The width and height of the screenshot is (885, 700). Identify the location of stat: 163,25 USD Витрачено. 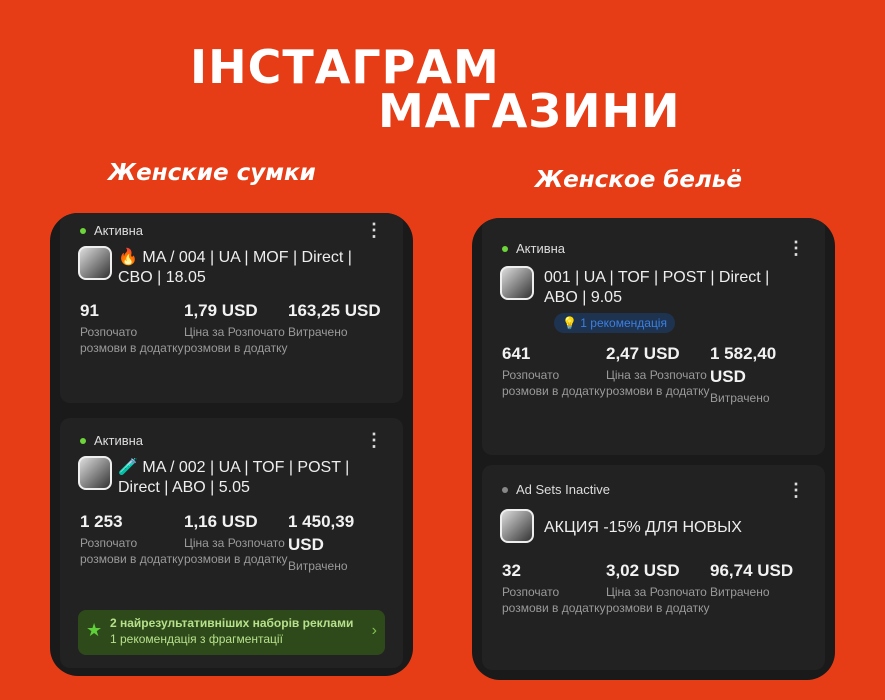
(340, 327).